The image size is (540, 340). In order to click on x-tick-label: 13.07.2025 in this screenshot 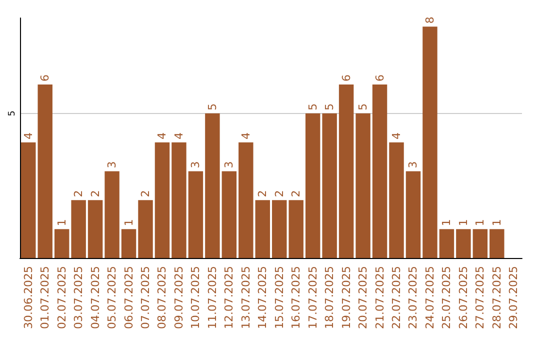, I will do `click(245, 298)`.